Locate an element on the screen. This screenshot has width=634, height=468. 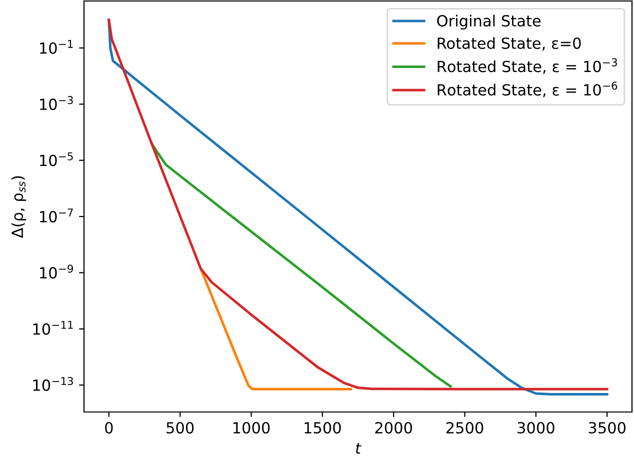
y-tick-label: 10$^{−5}$ is located at coordinates (56, 159).